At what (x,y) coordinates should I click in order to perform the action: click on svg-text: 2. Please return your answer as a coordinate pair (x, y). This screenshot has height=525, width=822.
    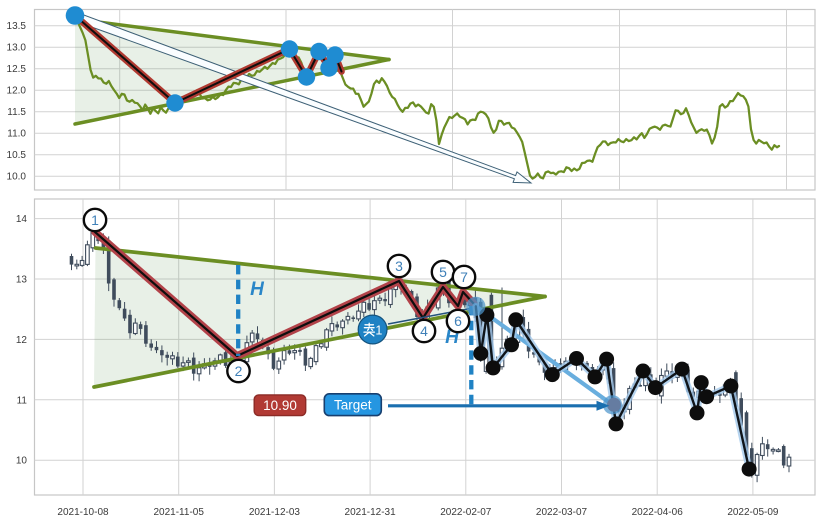
    Looking at the image, I should click on (239, 371).